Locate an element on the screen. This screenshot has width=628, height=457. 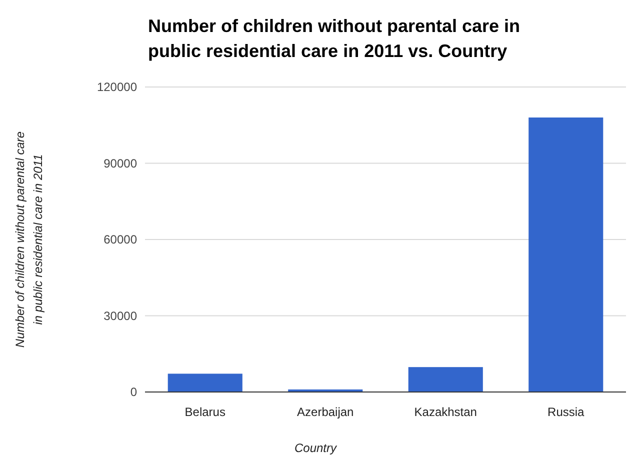
y-tick-label: 60000 is located at coordinates (121, 239).